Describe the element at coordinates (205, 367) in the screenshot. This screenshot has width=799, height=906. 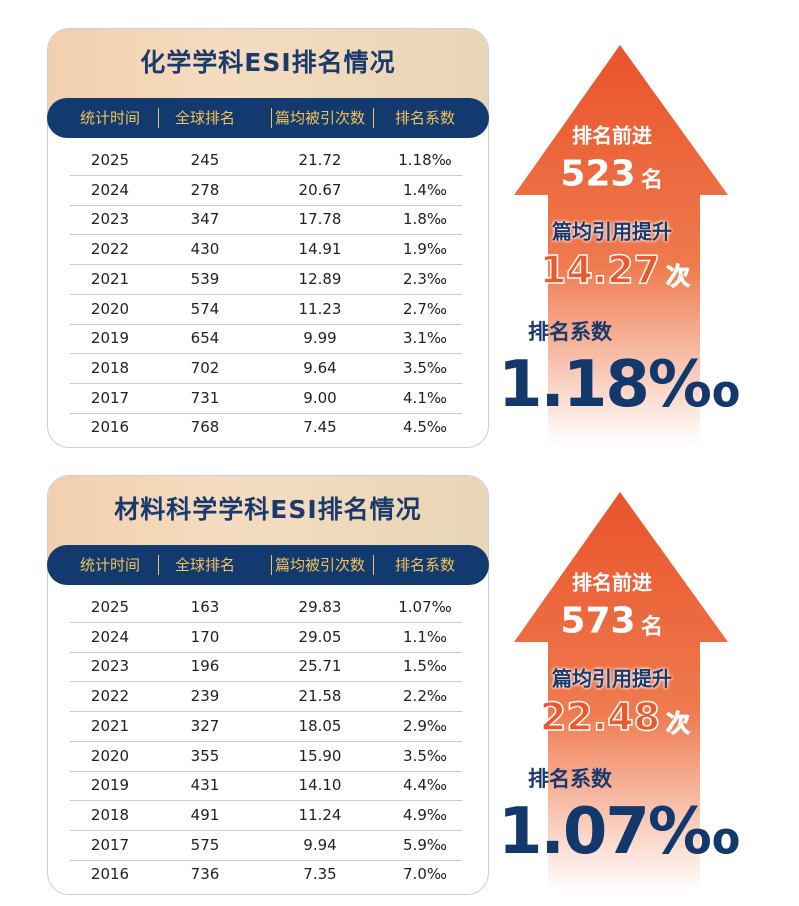
I see `table-cell: 702` at that location.